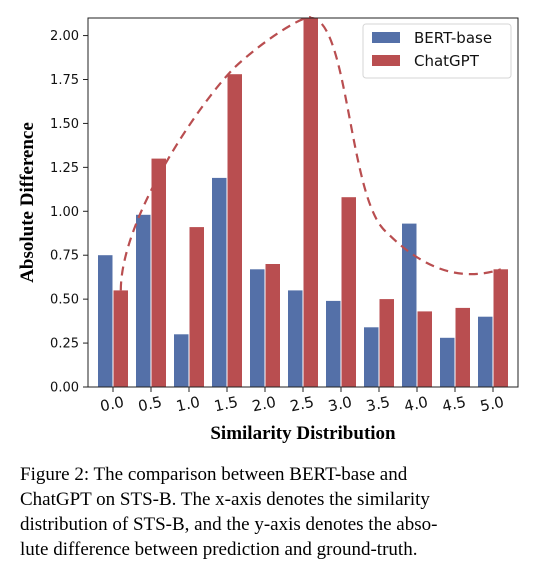 Image resolution: width=548 pixels, height=588 pixels. Describe the element at coordinates (303, 433) in the screenshot. I see `x-axis-title: Similarity Distribution` at that location.